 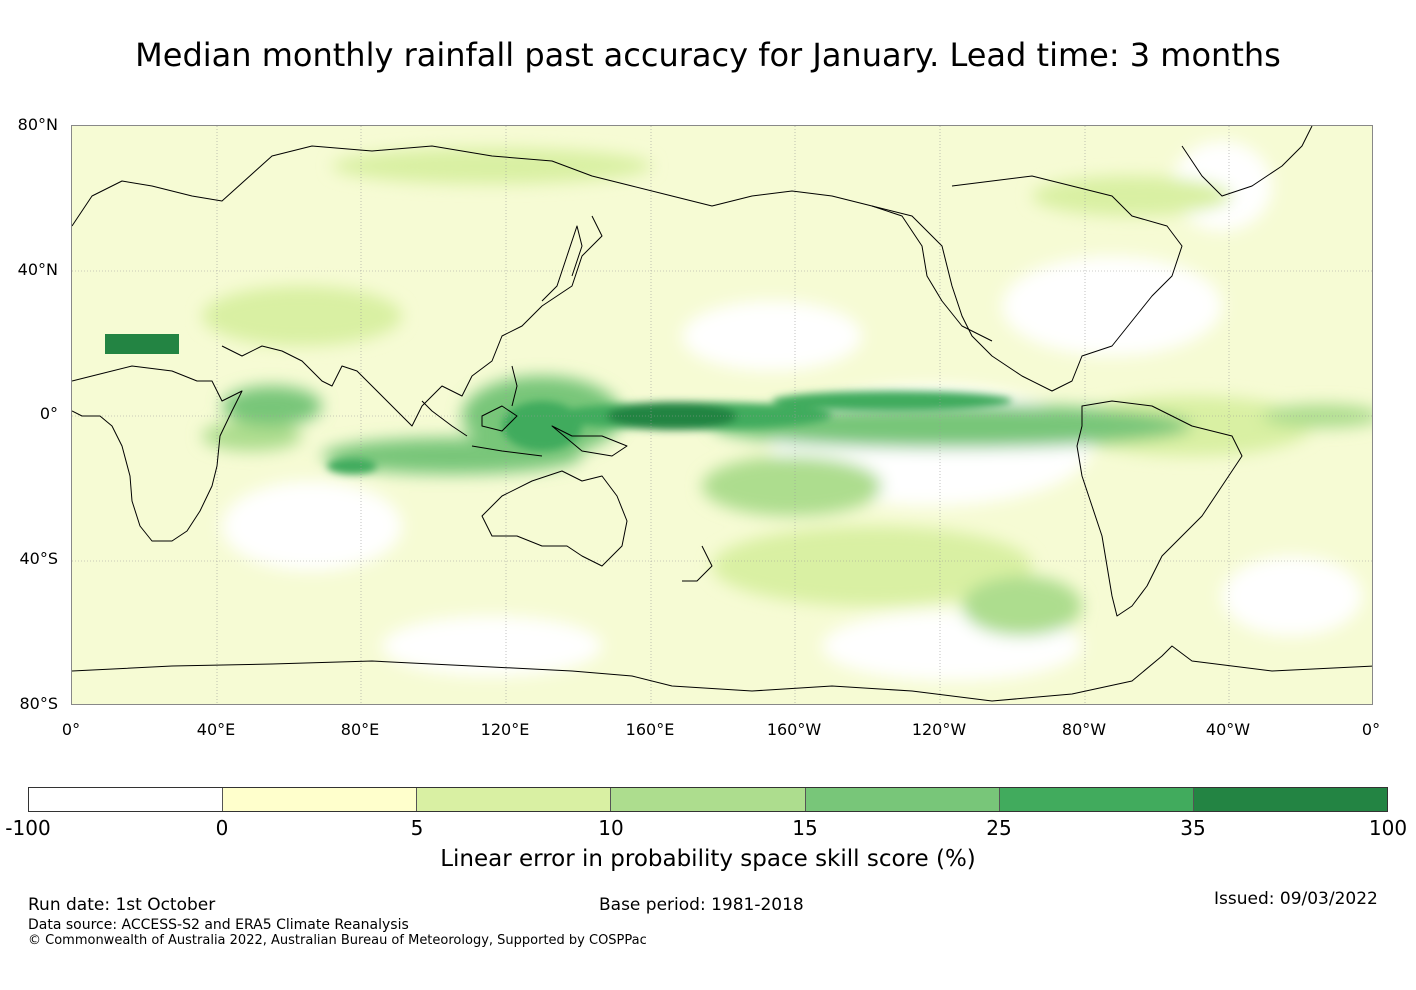 I want to click on lon-label-120w: 120°W, so click(x=939, y=729).